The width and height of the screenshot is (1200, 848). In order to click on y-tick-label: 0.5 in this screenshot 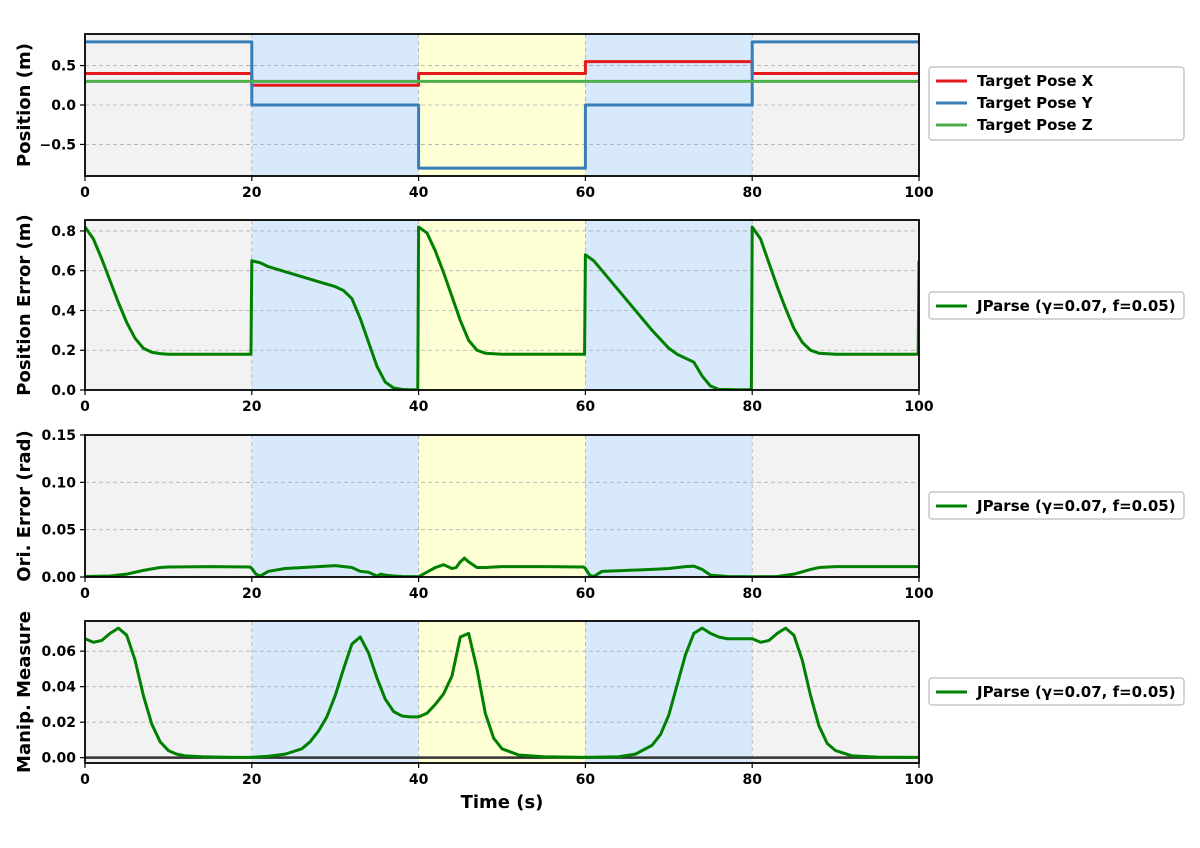, I will do `click(63, 67)`.